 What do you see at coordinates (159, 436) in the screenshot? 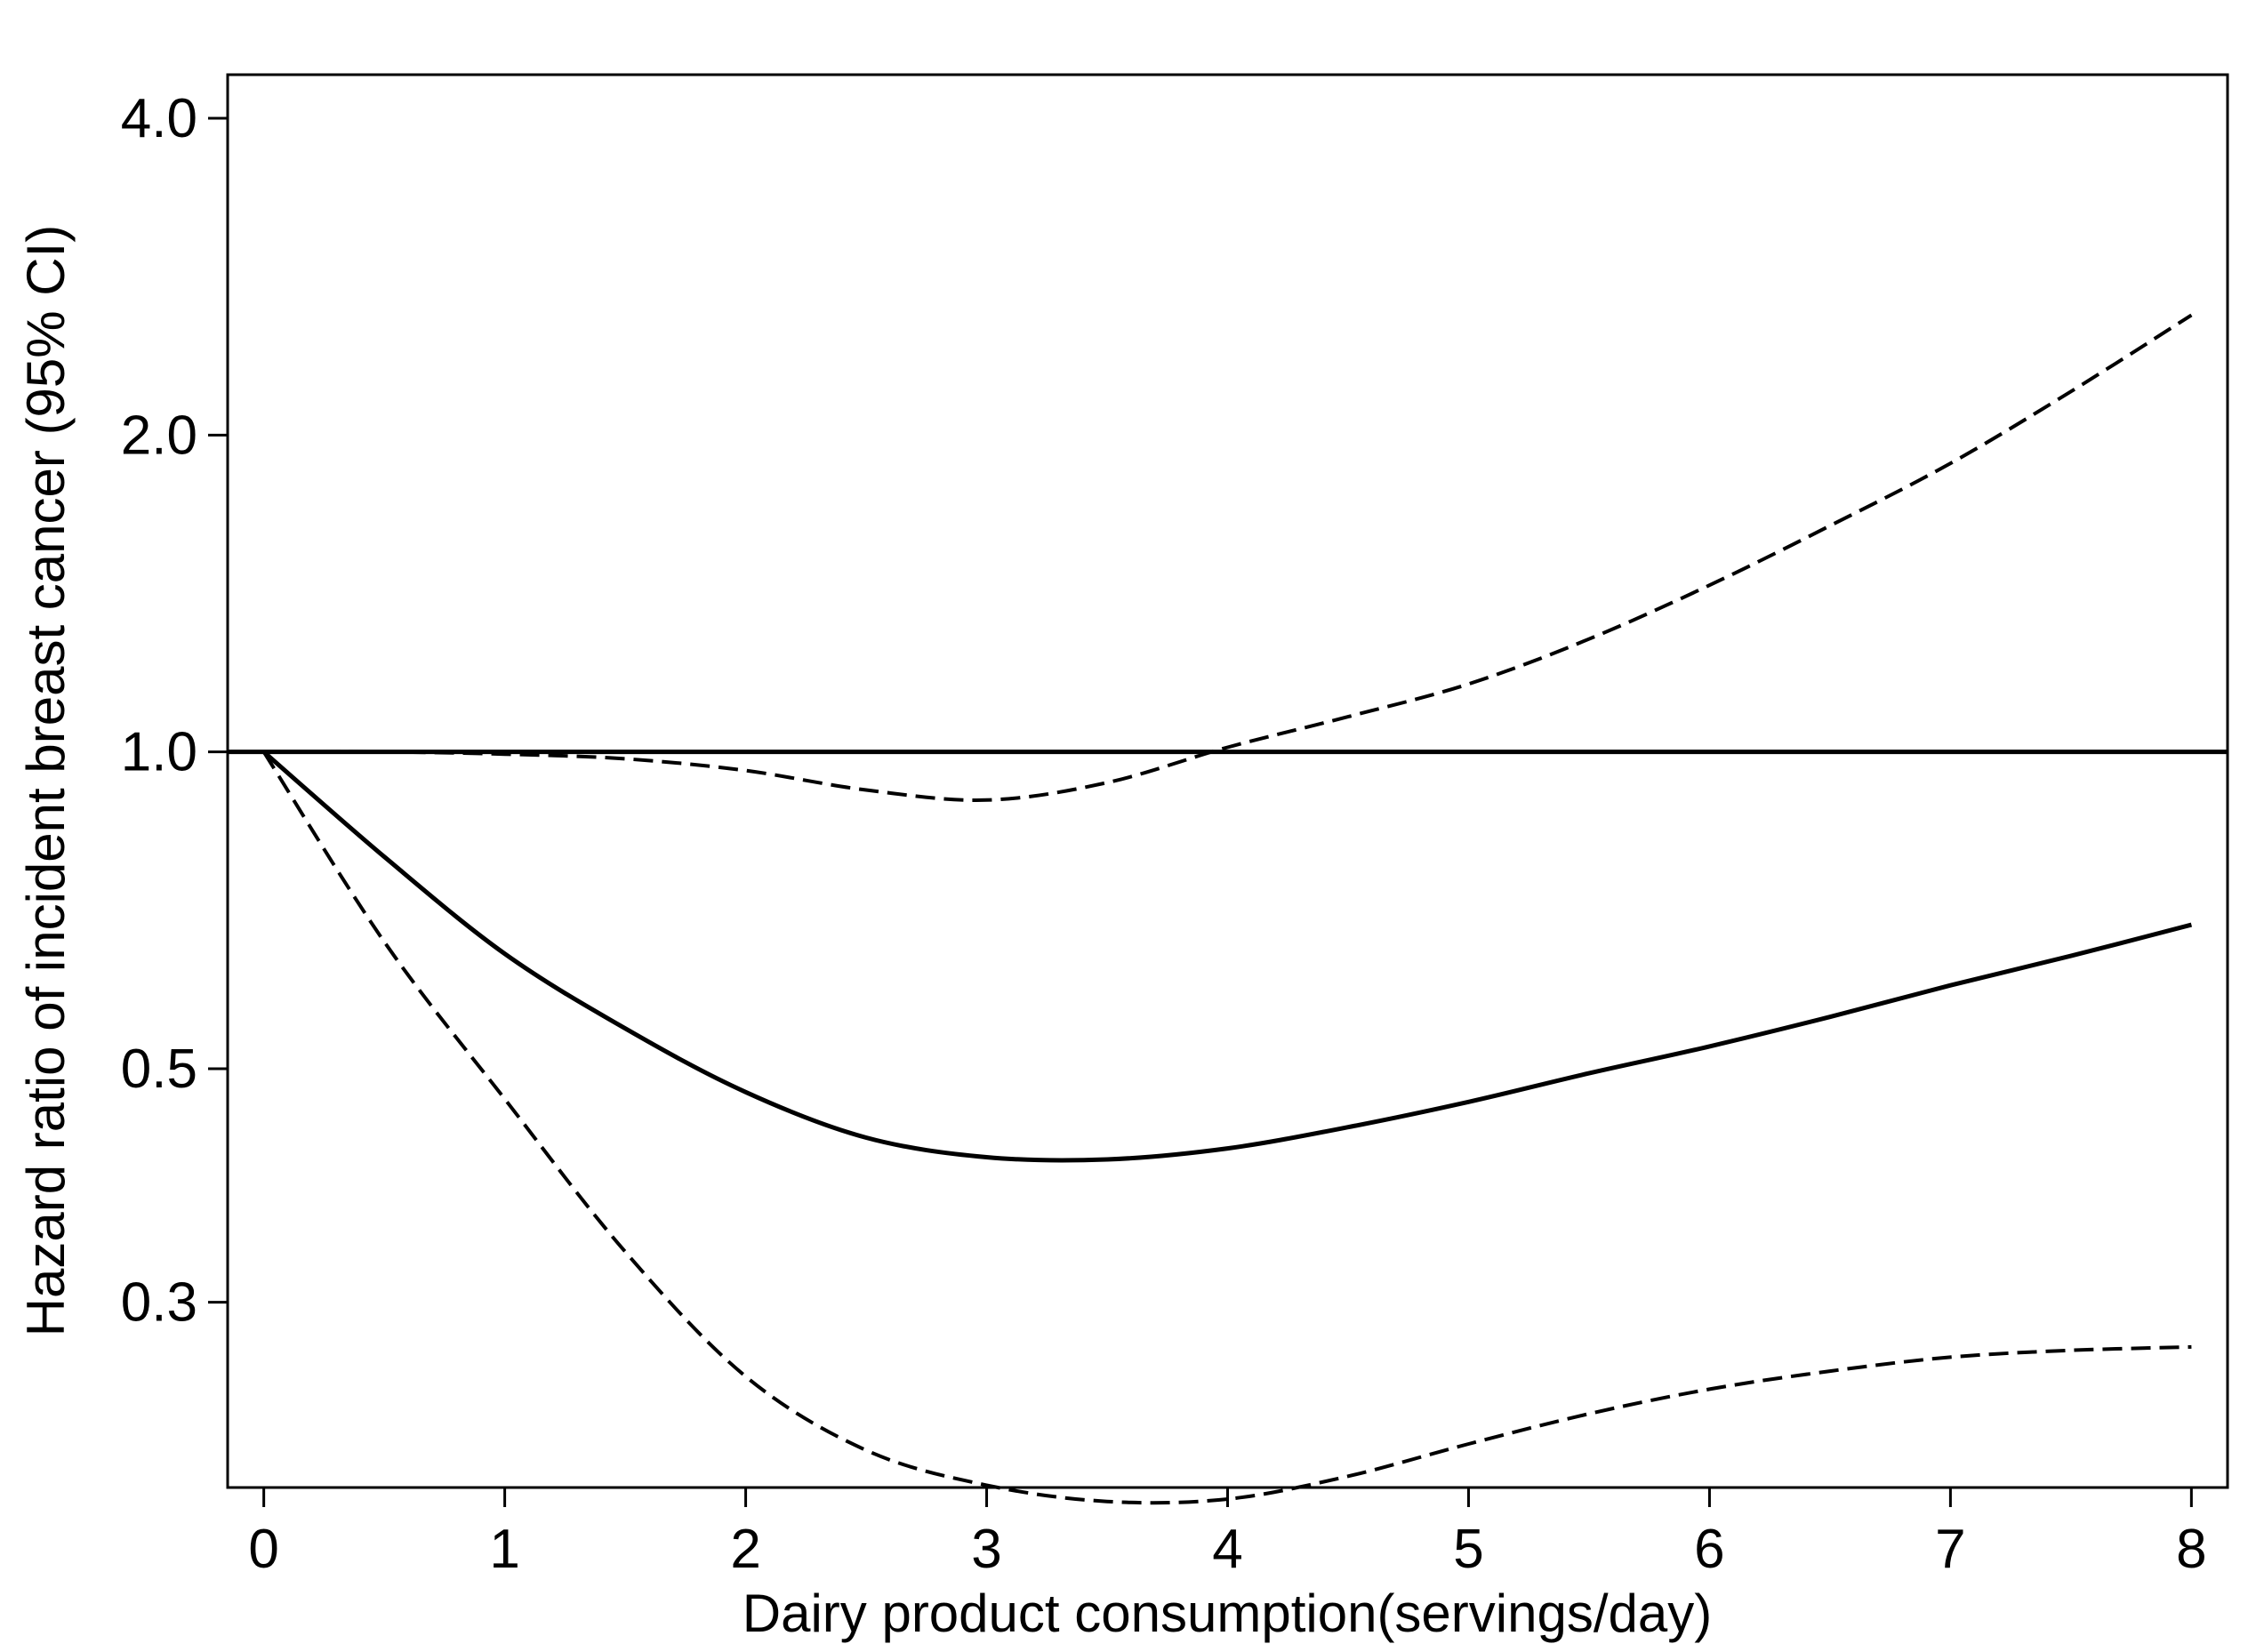
I see `y-tick-label: 2.0` at bounding box center [159, 436].